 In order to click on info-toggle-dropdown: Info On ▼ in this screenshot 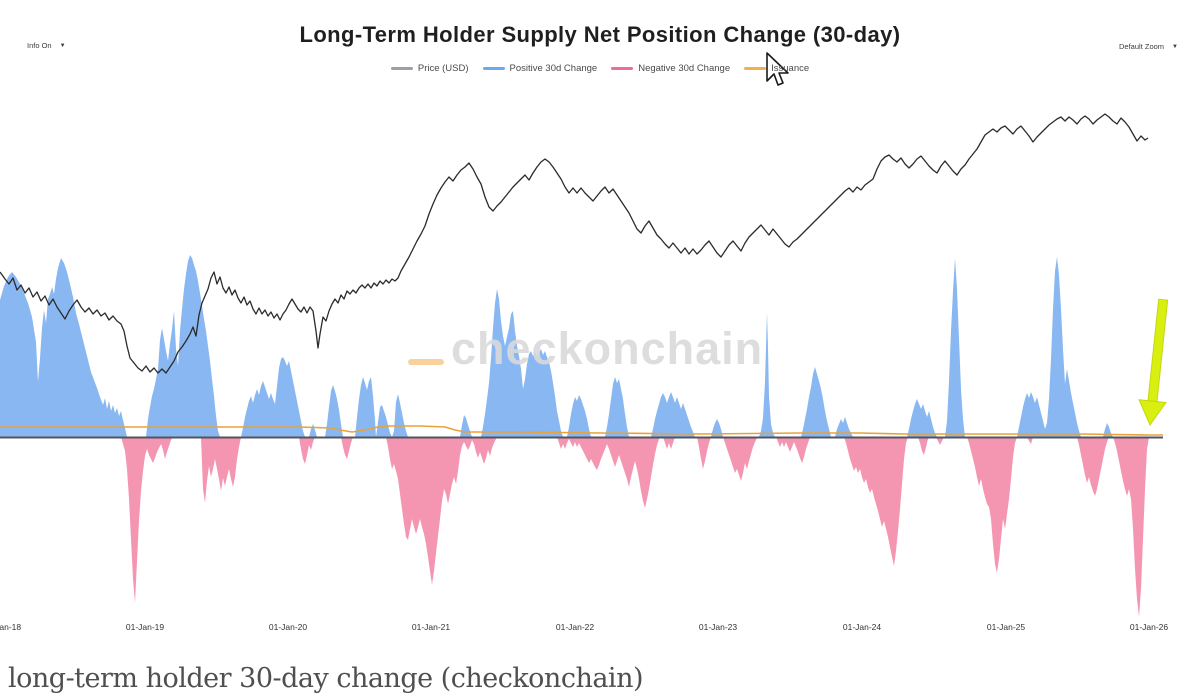, I will do `click(46, 45)`.